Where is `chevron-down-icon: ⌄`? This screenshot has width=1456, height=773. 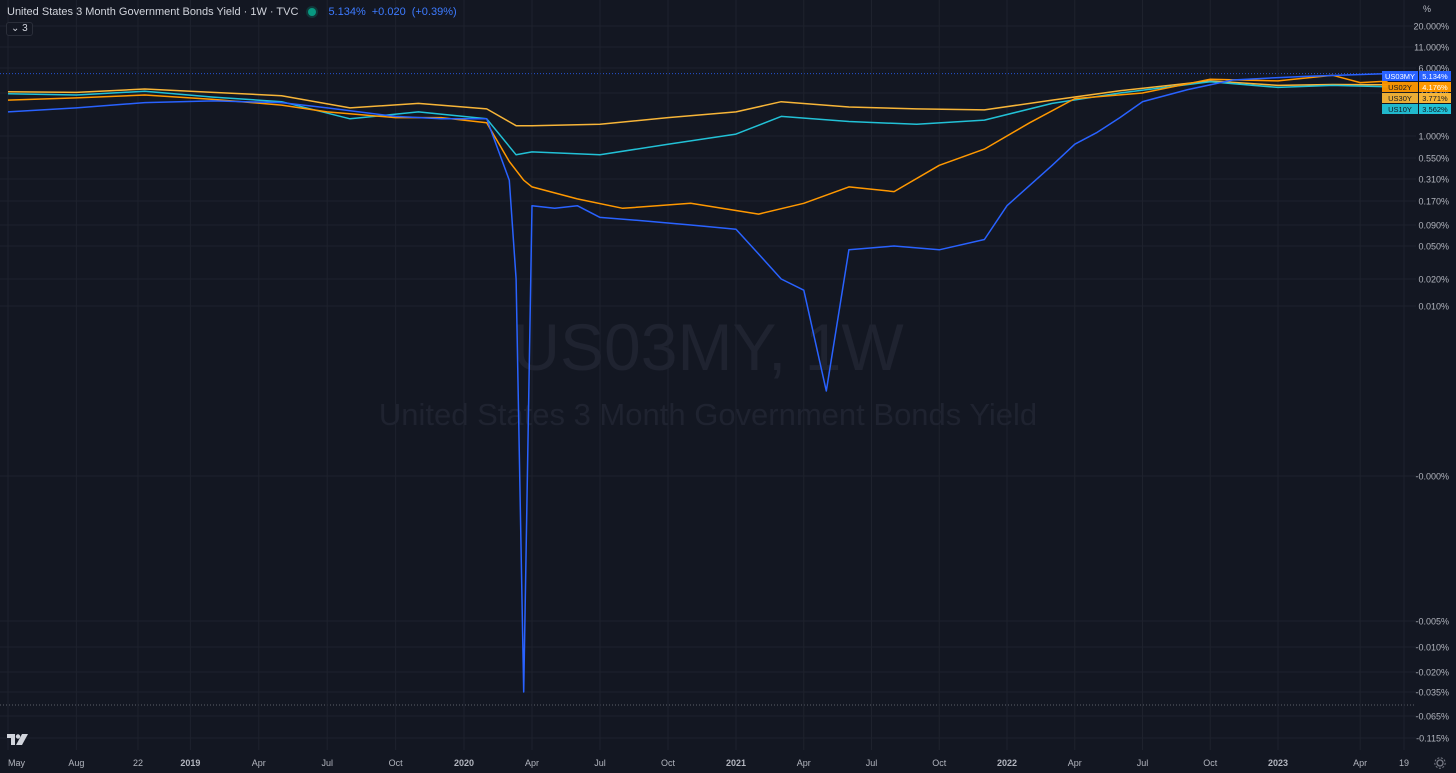
chevron-down-icon: ⌄ is located at coordinates (15, 28).